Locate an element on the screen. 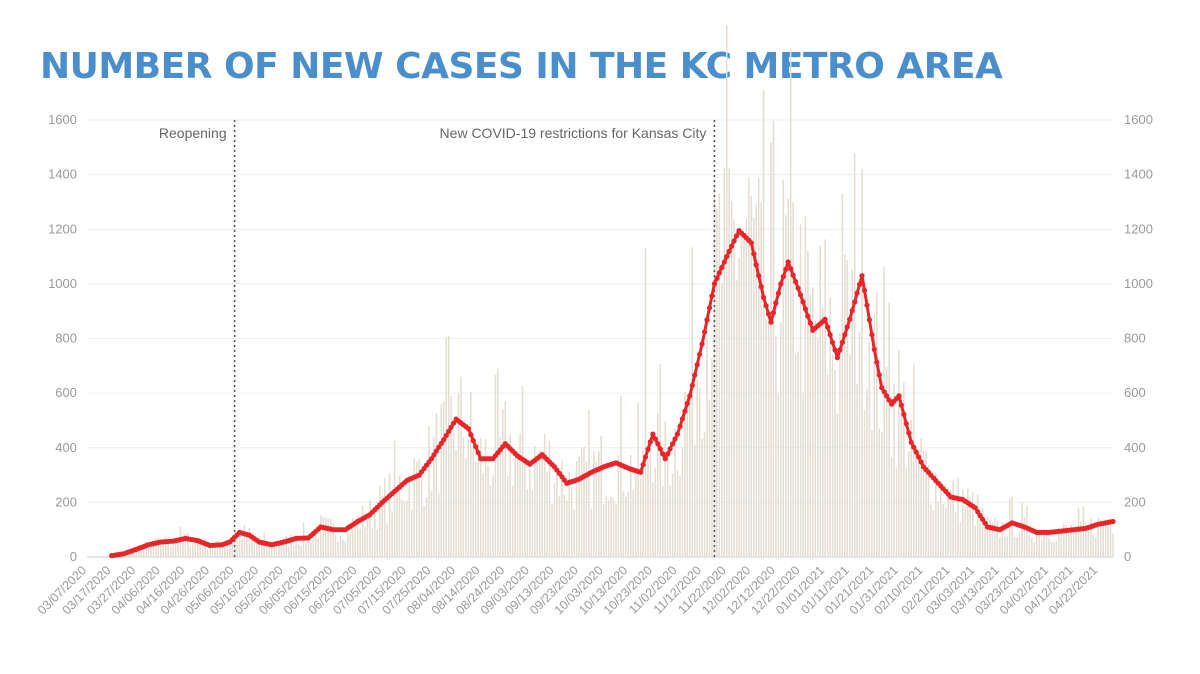 This screenshot has height=674, width=1200. y-tick-label-right: 400 is located at coordinates (1135, 447).